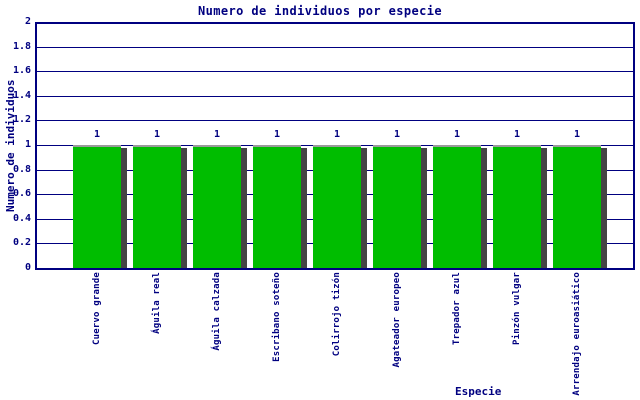 The width and height of the screenshot is (640, 400). What do you see at coordinates (21, 46) in the screenshot?
I see `y-tick-label: 1.8` at bounding box center [21, 46].